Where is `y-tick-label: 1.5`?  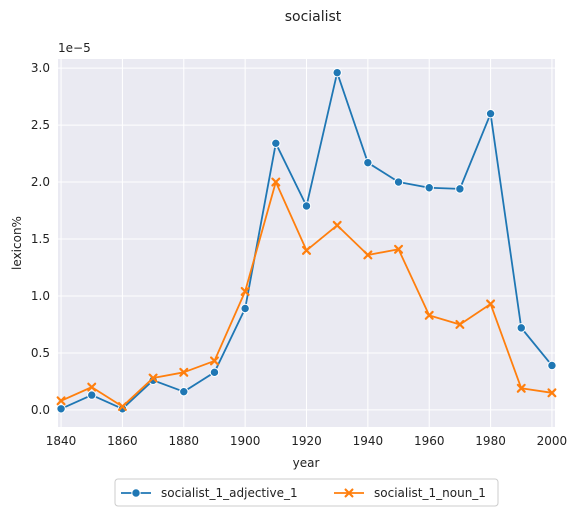 y-tick-label: 1.5 is located at coordinates (40, 239).